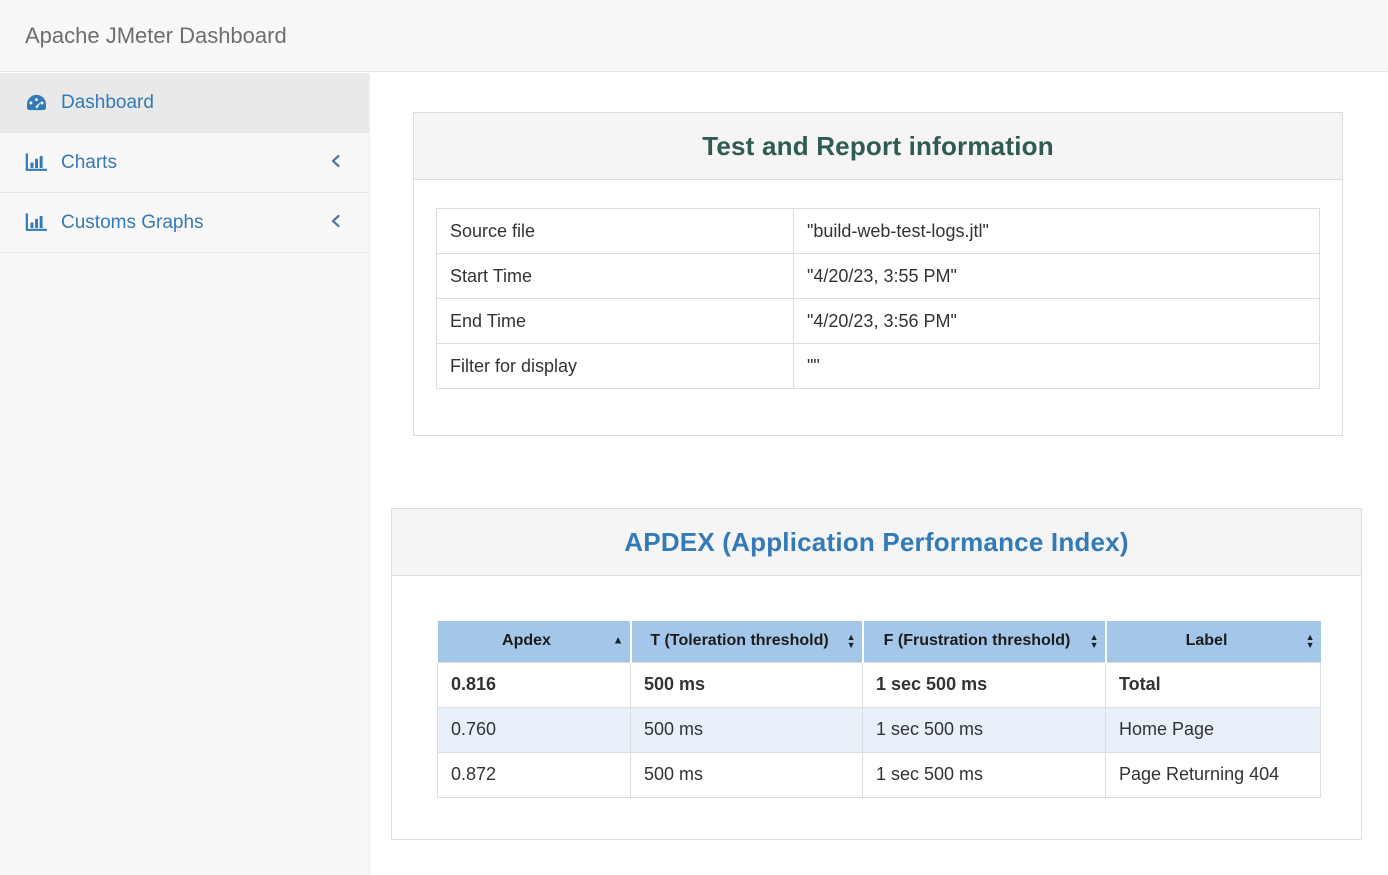  Describe the element at coordinates (1213, 729) in the screenshot. I see `cell-label: Home Page` at that location.